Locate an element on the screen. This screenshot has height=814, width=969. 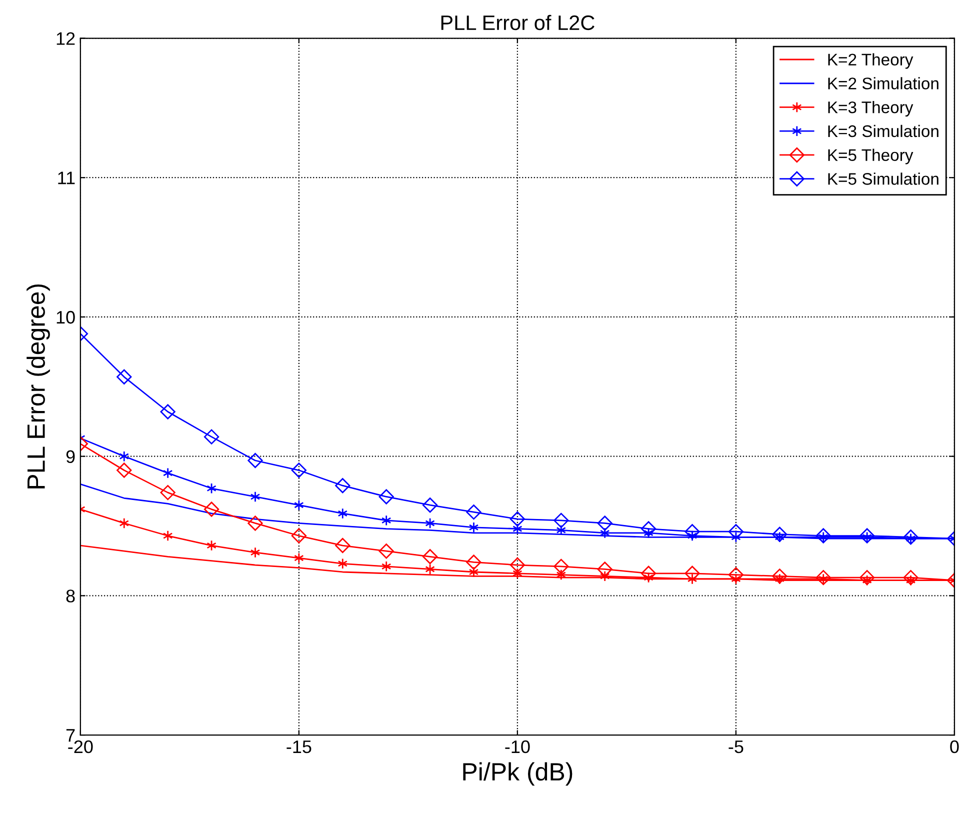
y-tick-label: 11 is located at coordinates (66, 178).